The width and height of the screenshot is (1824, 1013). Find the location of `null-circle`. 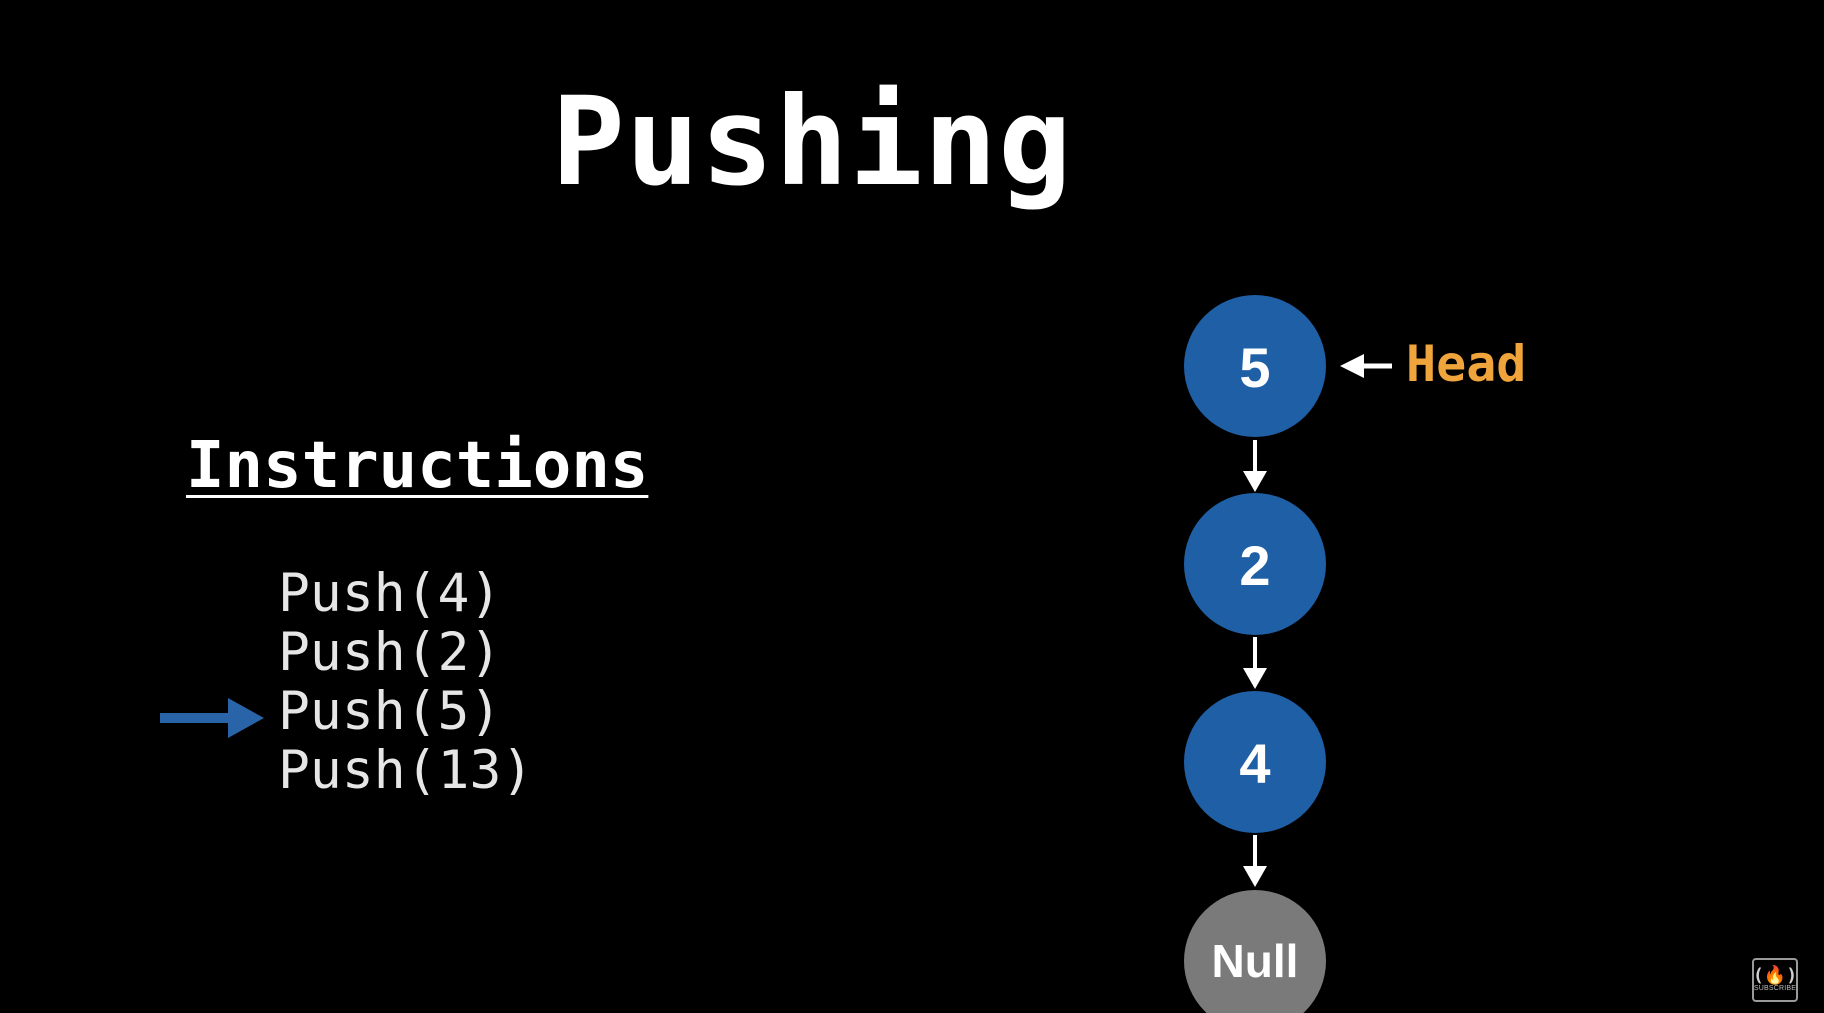

null-circle is located at coordinates (1255, 951).